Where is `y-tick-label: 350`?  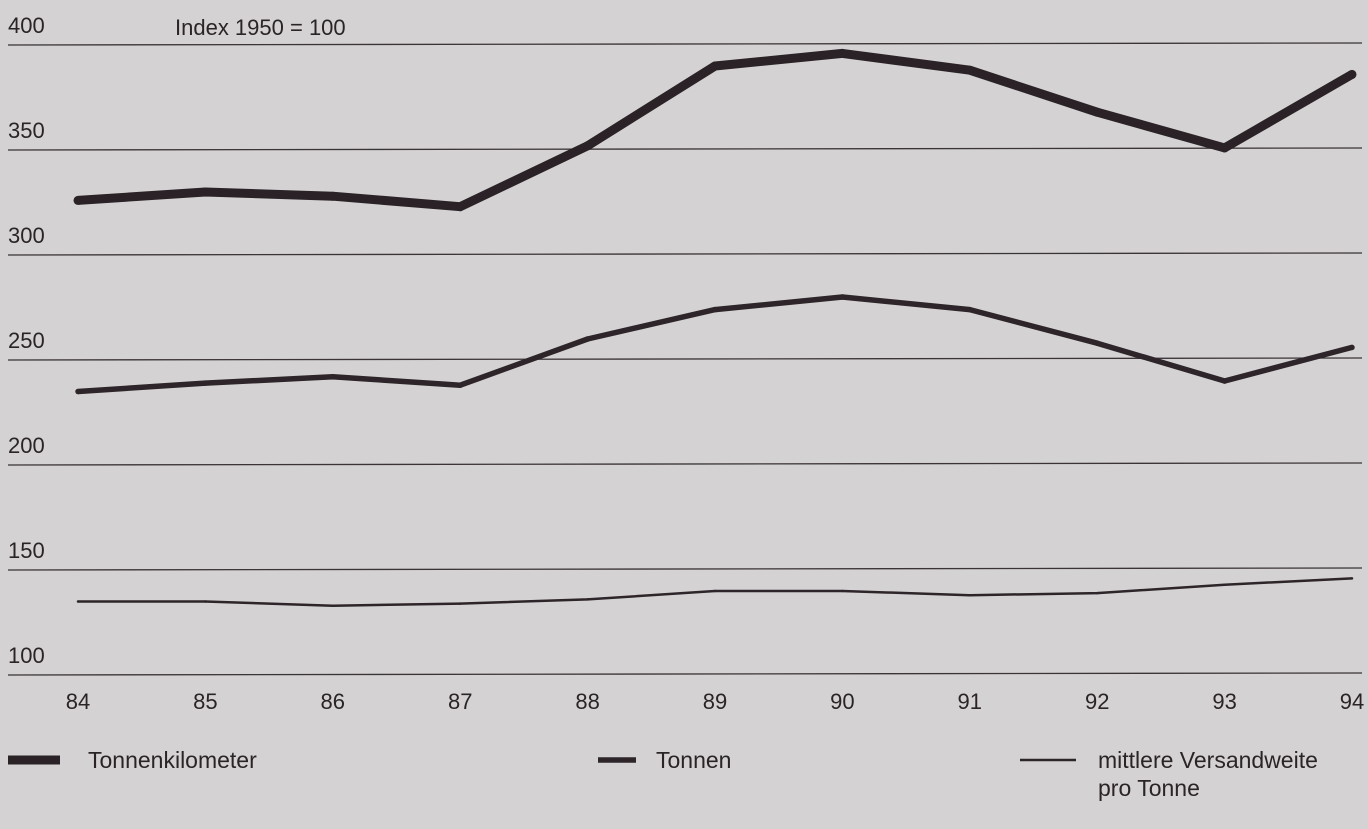
y-tick-label: 350 is located at coordinates (26, 130).